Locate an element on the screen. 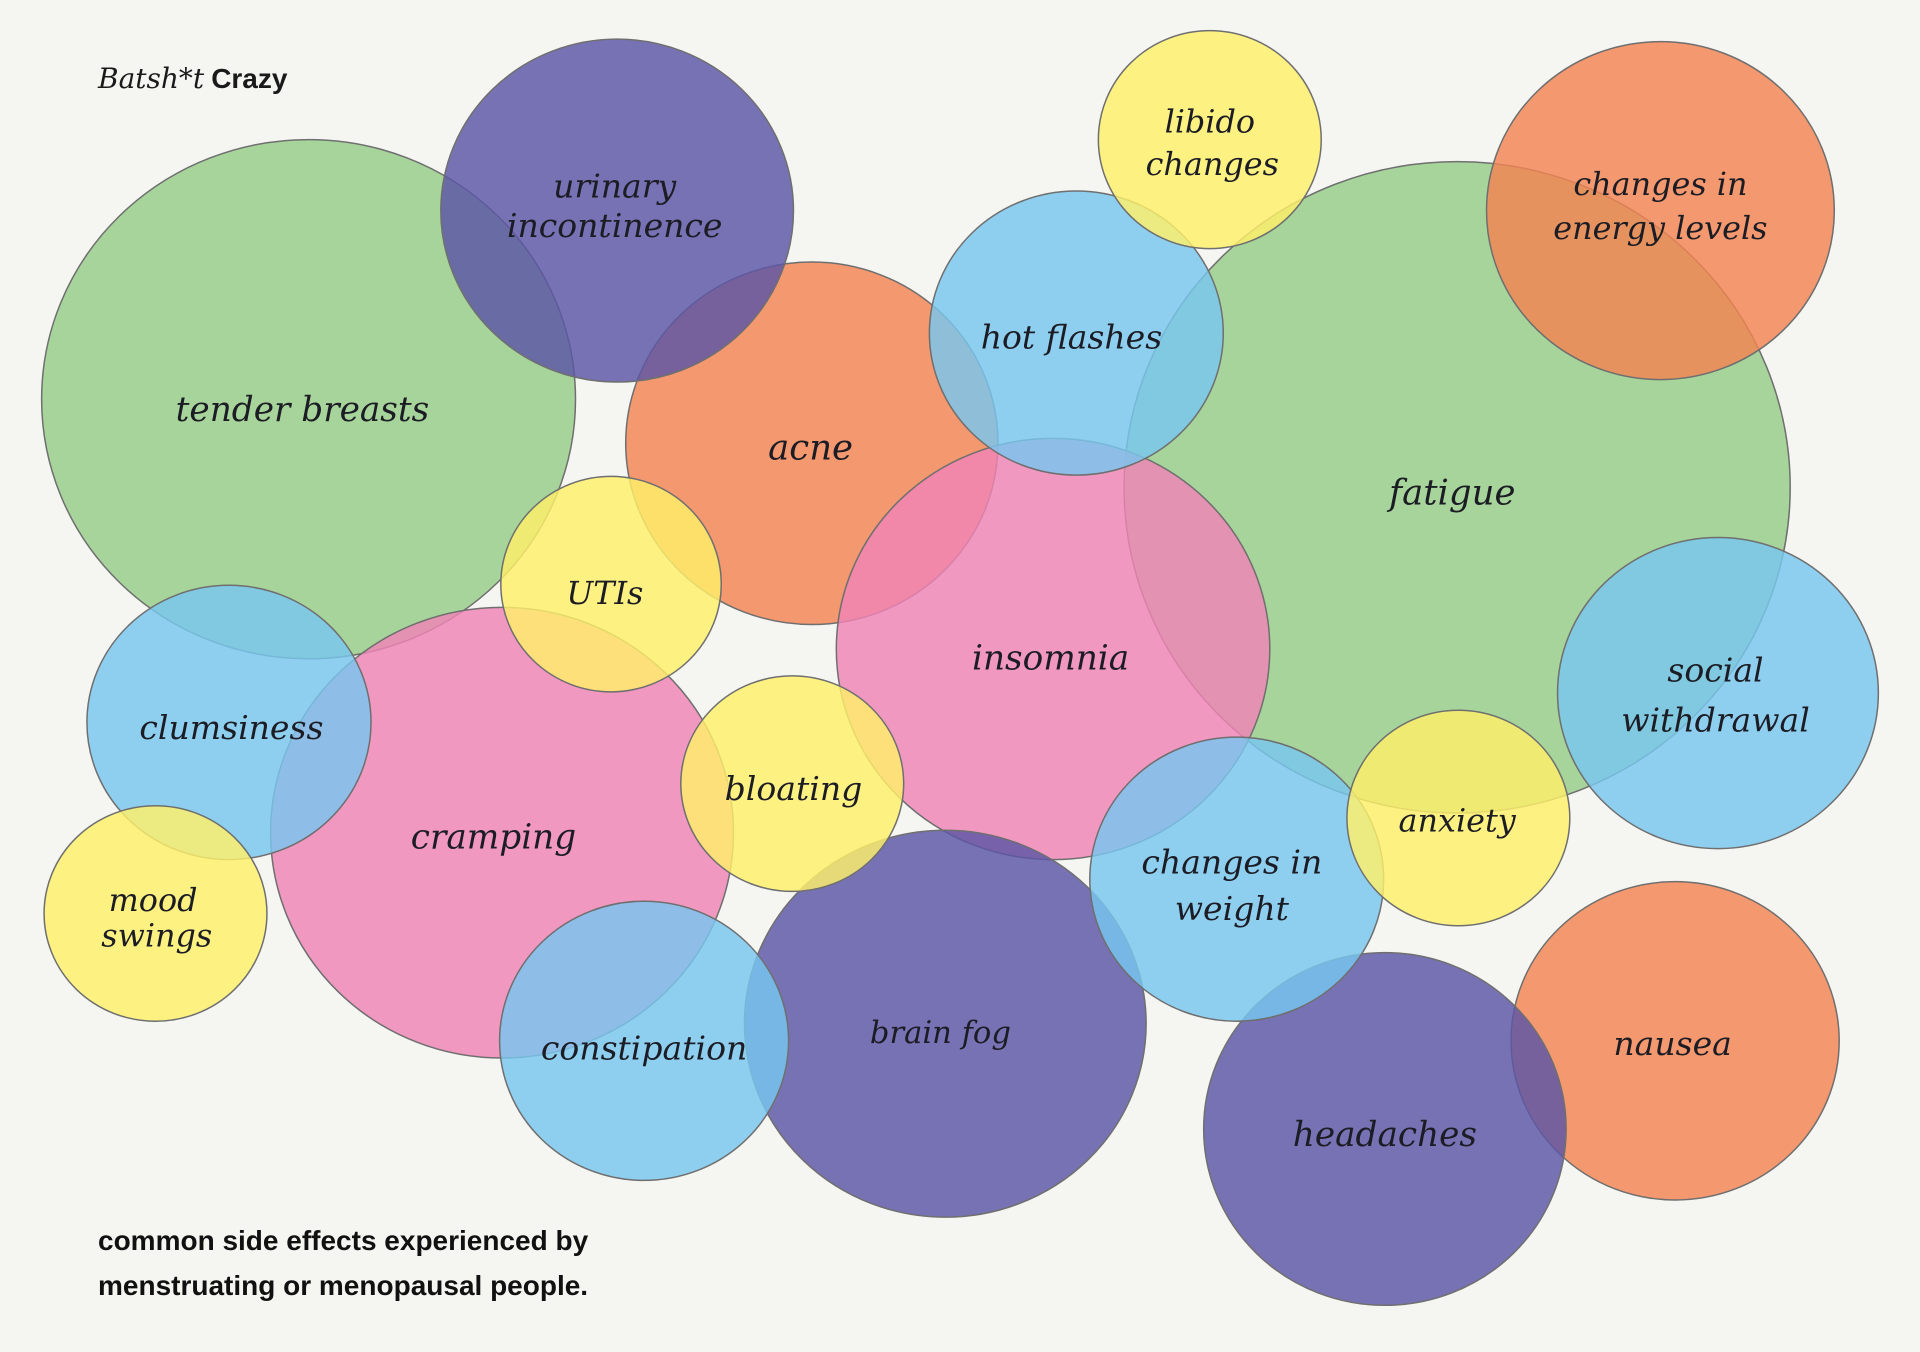 Image resolution: width=1920 pixels, height=1352 pixels. bubble-utis is located at coordinates (611, 584).